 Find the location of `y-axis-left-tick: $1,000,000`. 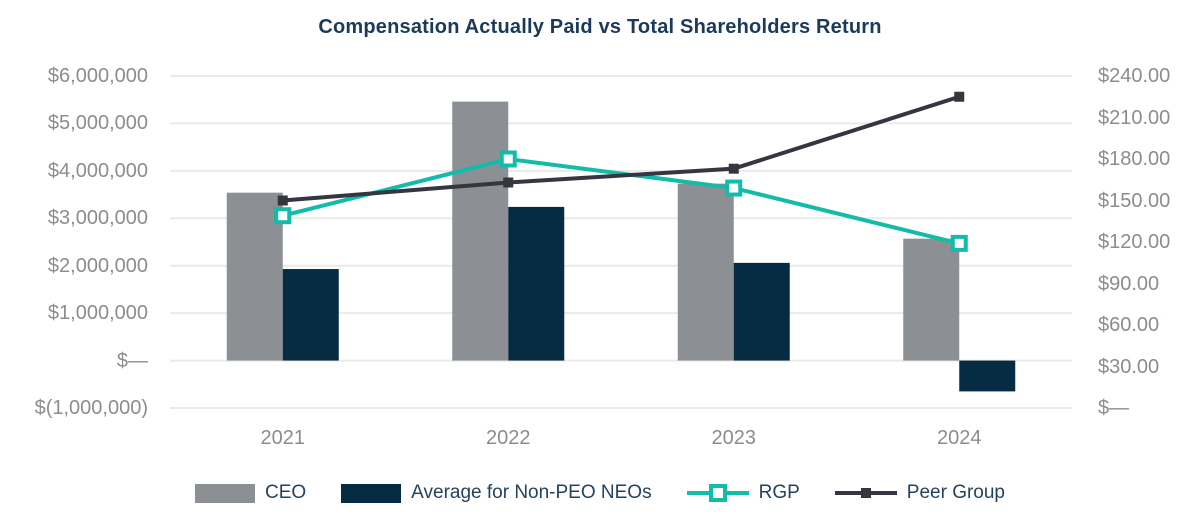

y-axis-left-tick: $1,000,000 is located at coordinates (97, 313).